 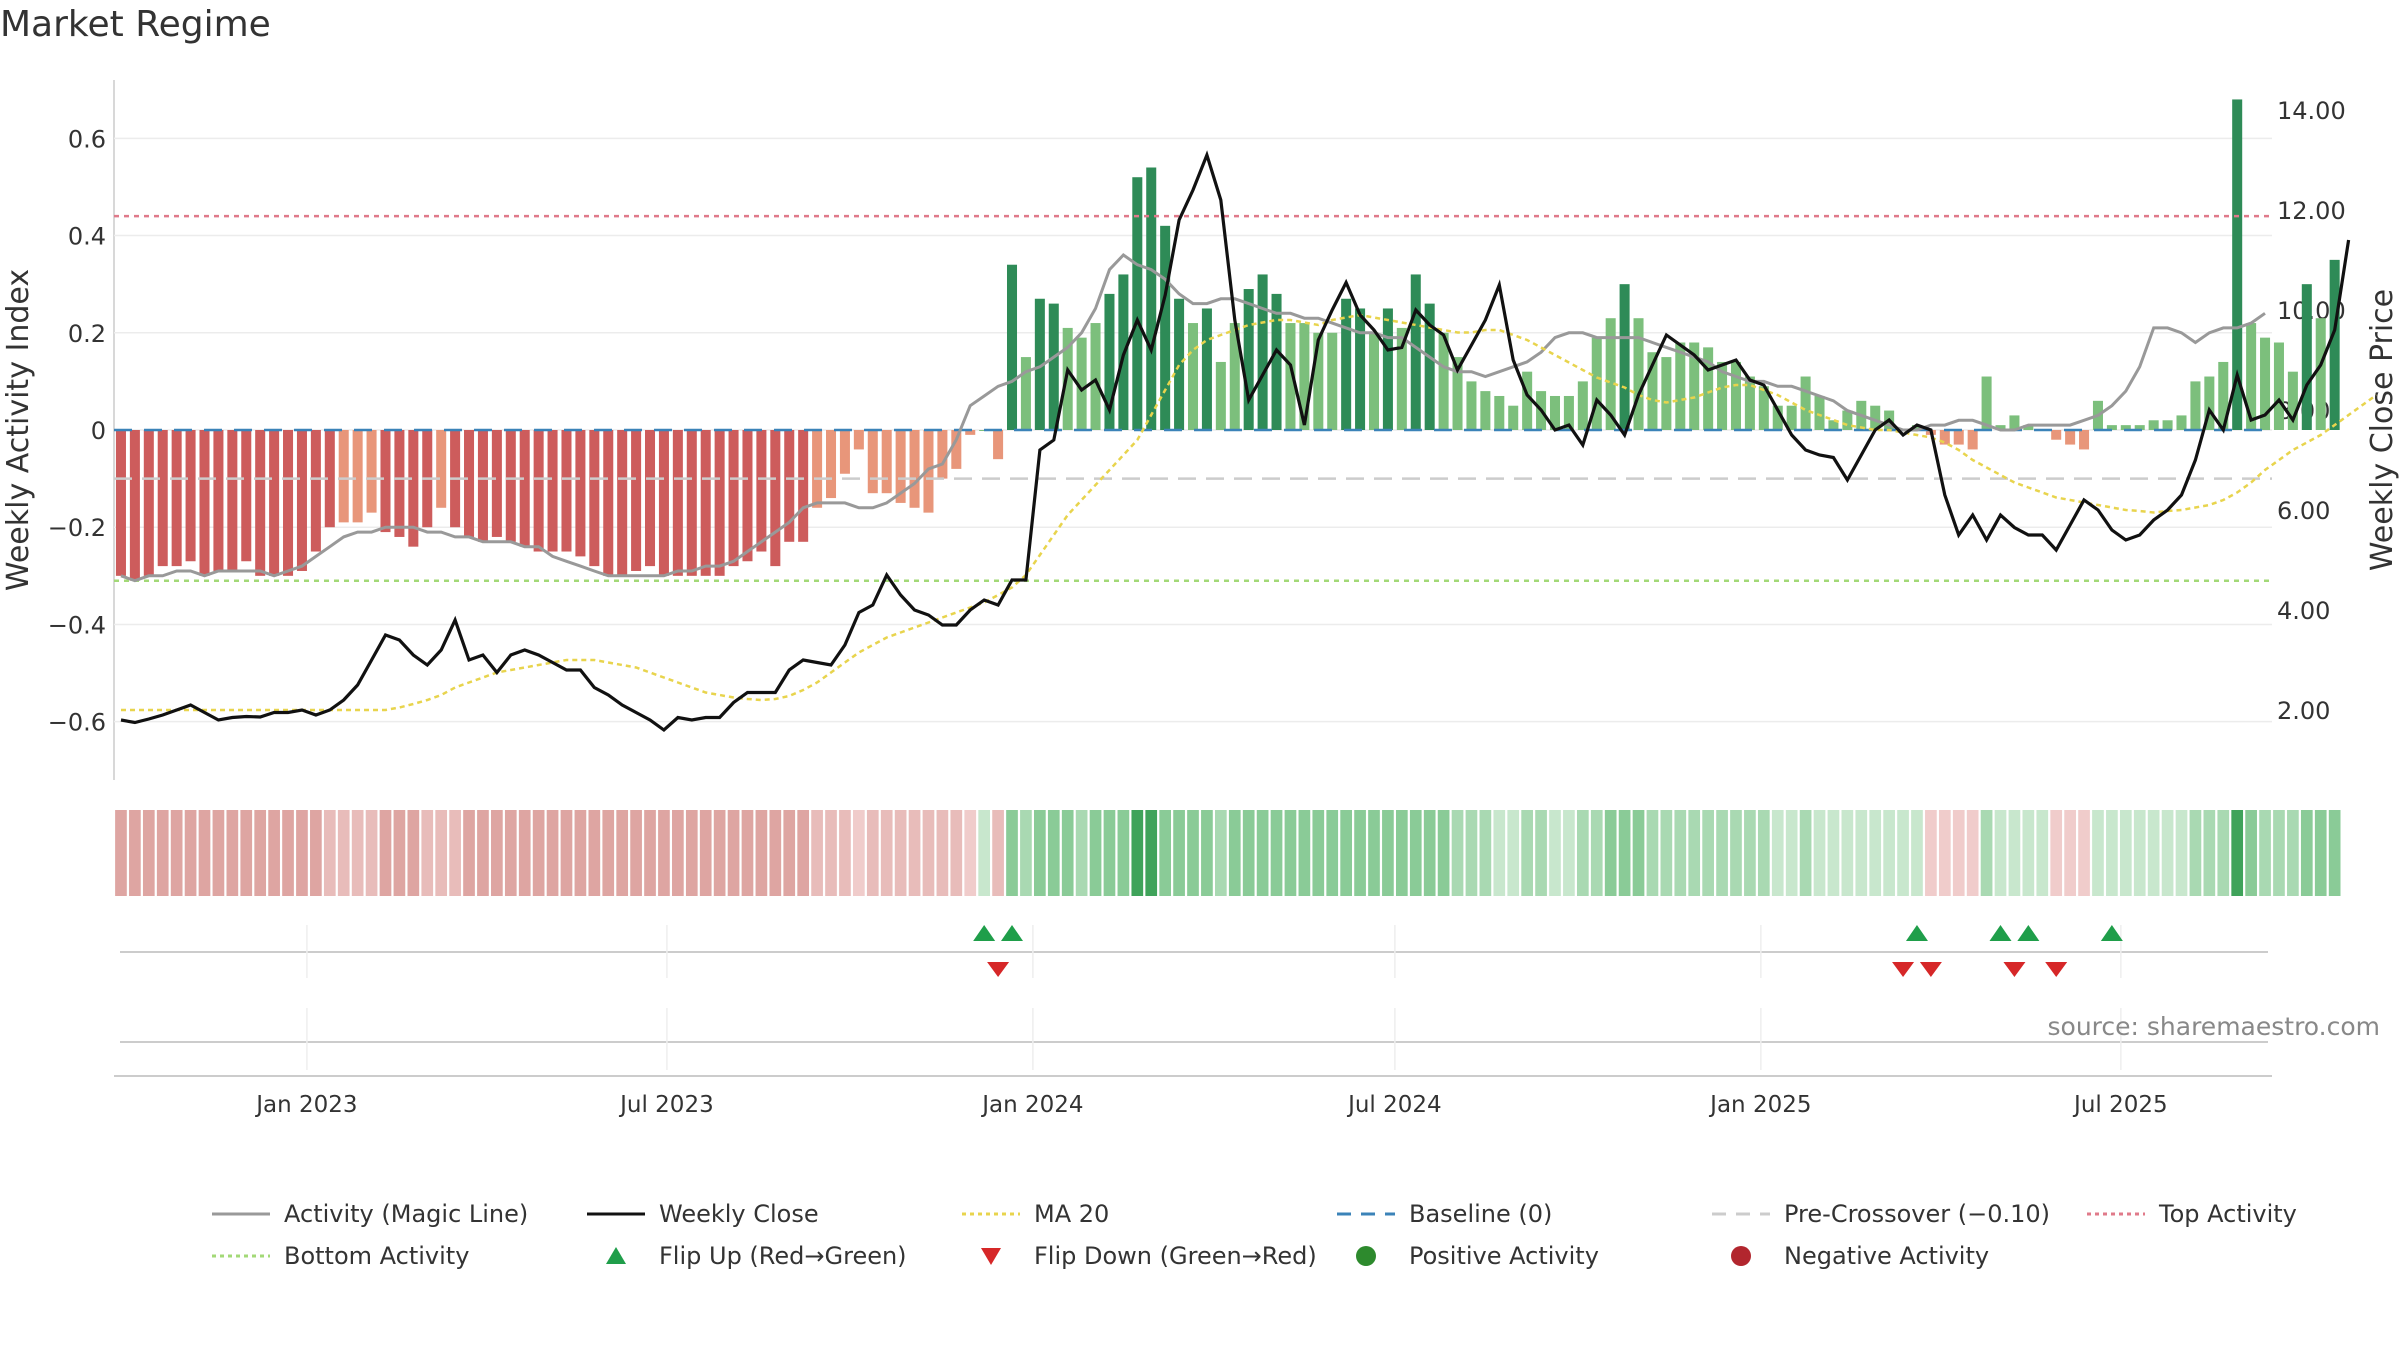 I want to click on chart-title: Market Regime, so click(x=135, y=24).